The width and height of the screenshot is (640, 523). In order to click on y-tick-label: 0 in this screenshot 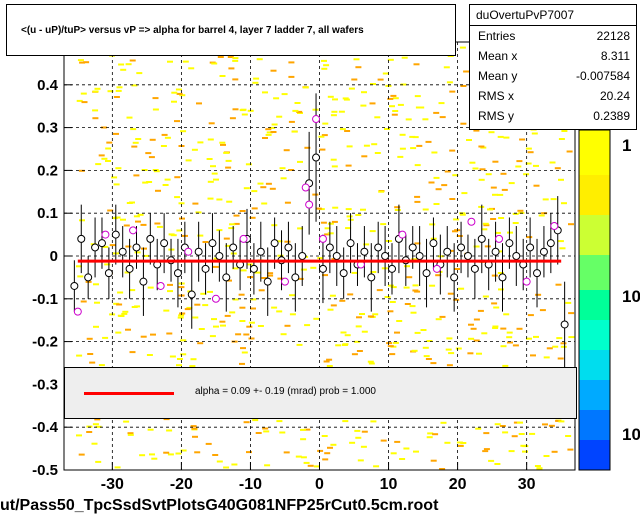, I will do `click(54, 256)`.